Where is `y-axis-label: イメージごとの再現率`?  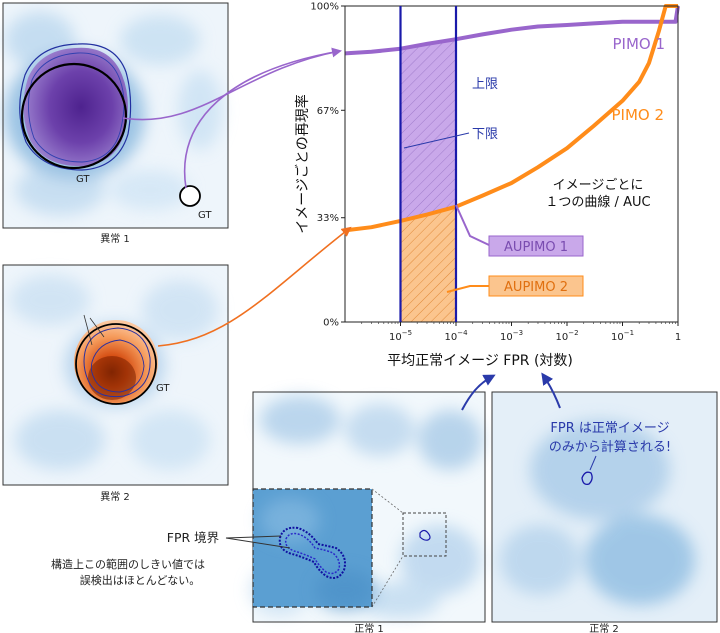 y-axis-label: イメージごとの再現率 is located at coordinates (302, 164).